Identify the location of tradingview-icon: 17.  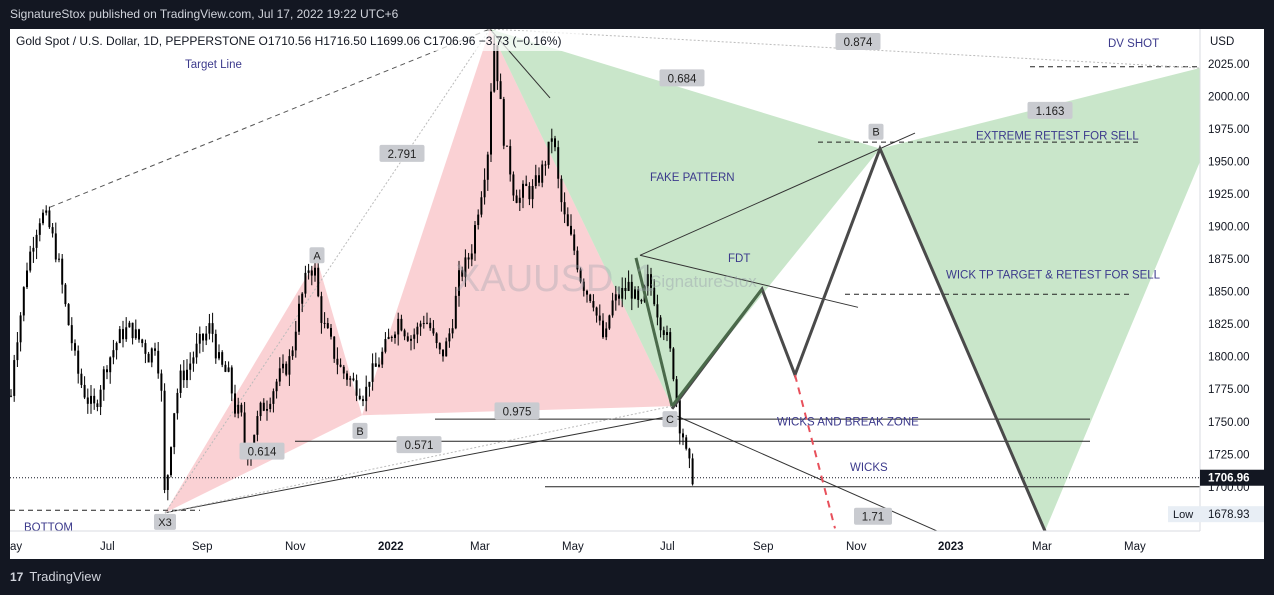
(17, 576).